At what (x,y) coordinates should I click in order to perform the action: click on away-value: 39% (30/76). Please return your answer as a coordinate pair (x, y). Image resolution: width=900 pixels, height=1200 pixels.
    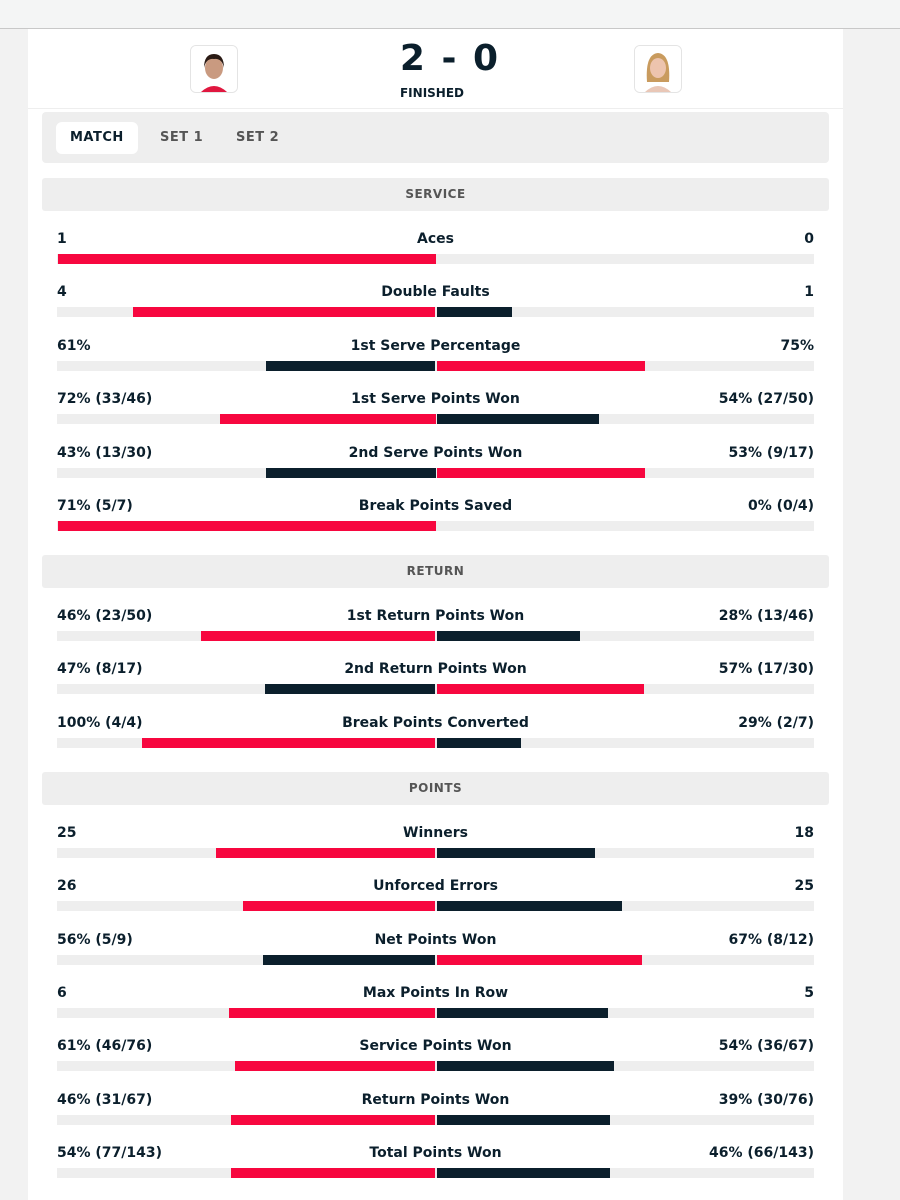
    Looking at the image, I should click on (766, 1099).